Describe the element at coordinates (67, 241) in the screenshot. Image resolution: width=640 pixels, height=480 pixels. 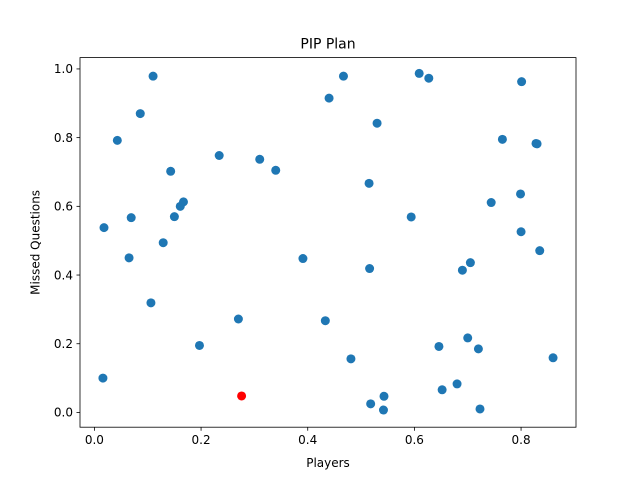
I see `y-ticks: 0.0 0.2 0.4 0.6 0.8 1.0` at that location.